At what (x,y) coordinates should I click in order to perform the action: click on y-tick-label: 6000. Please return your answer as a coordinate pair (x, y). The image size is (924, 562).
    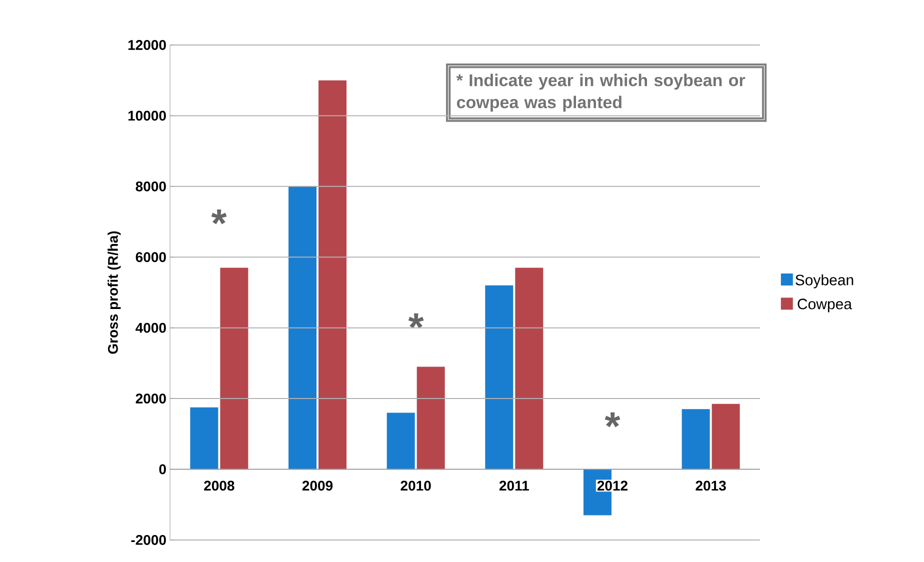
    Looking at the image, I should click on (151, 257).